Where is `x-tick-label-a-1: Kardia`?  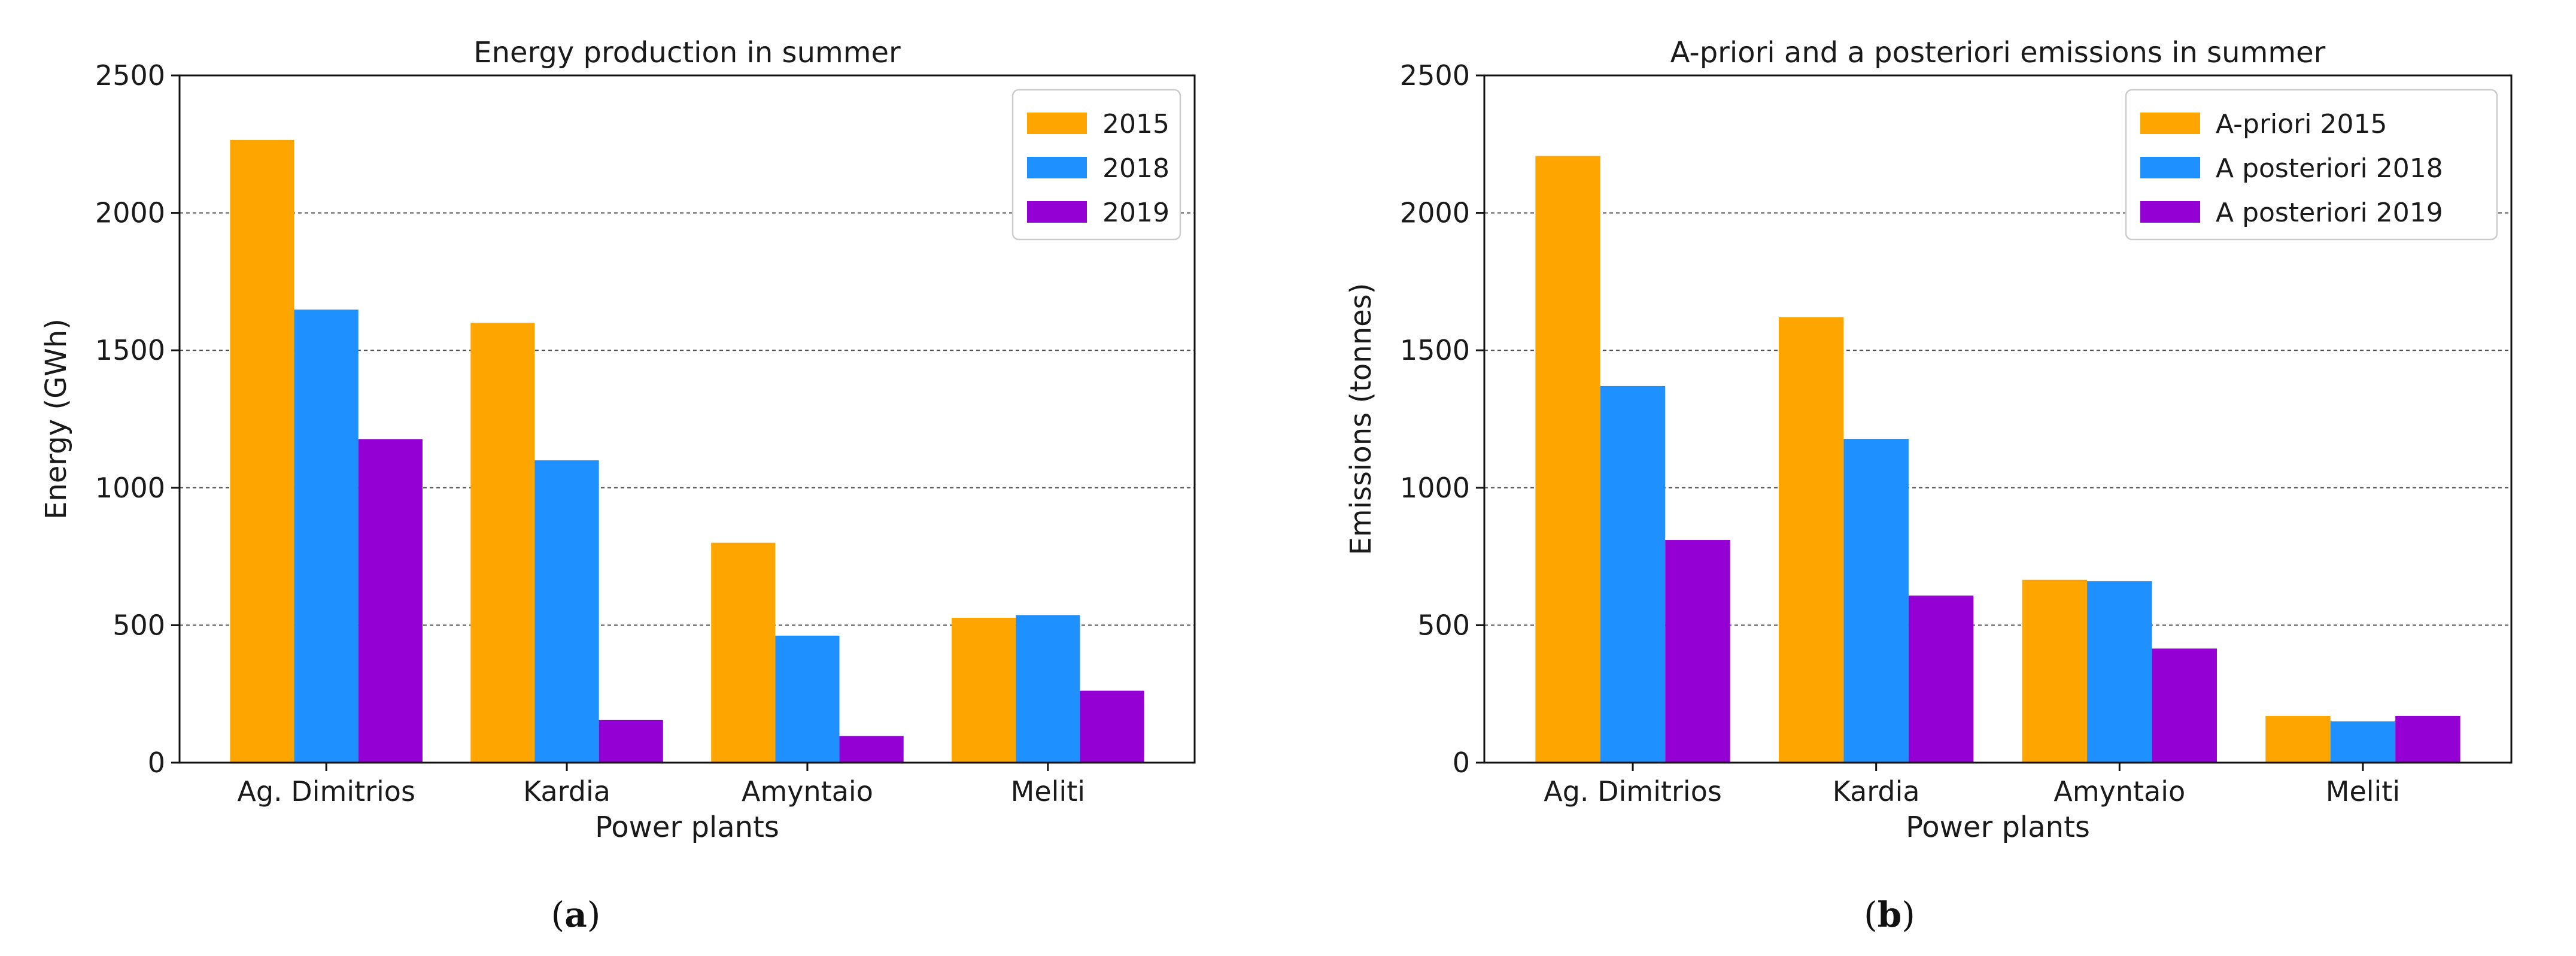 x-tick-label-a-1: Kardia is located at coordinates (566, 791).